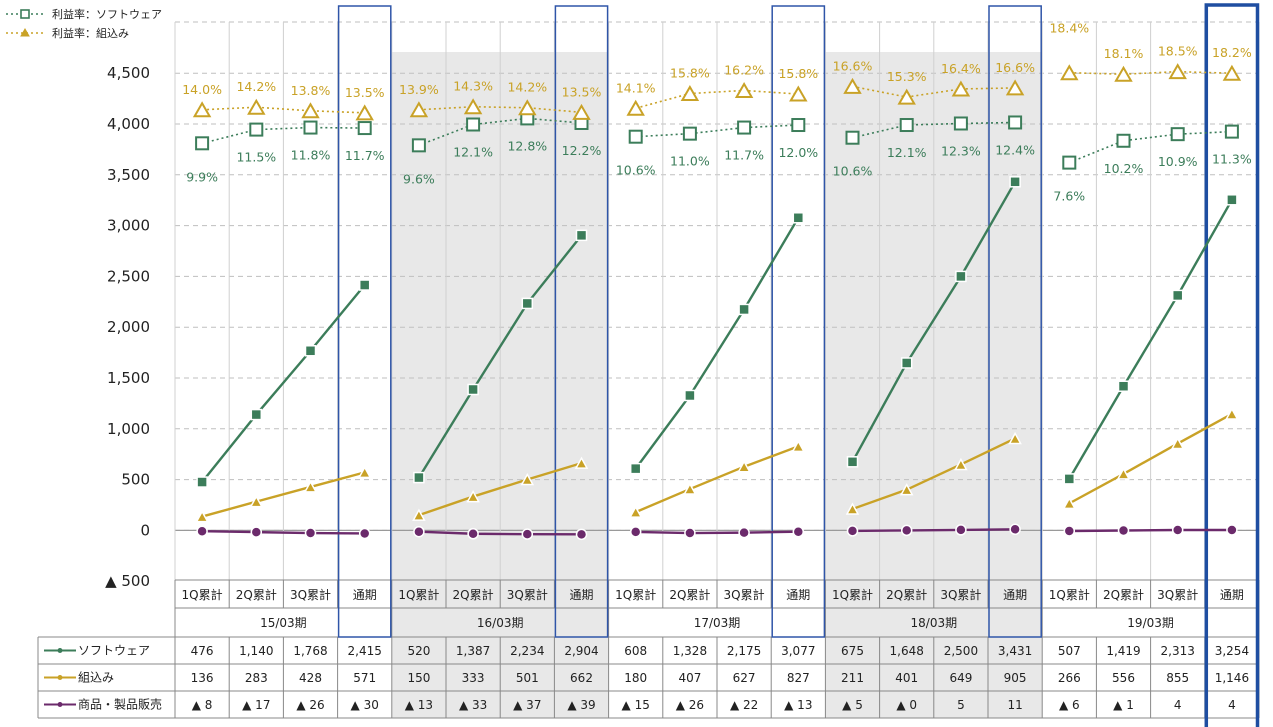  Describe the element at coordinates (1178, 51) in the screenshot. I see `margin-data-label: 18.5%` at that location.